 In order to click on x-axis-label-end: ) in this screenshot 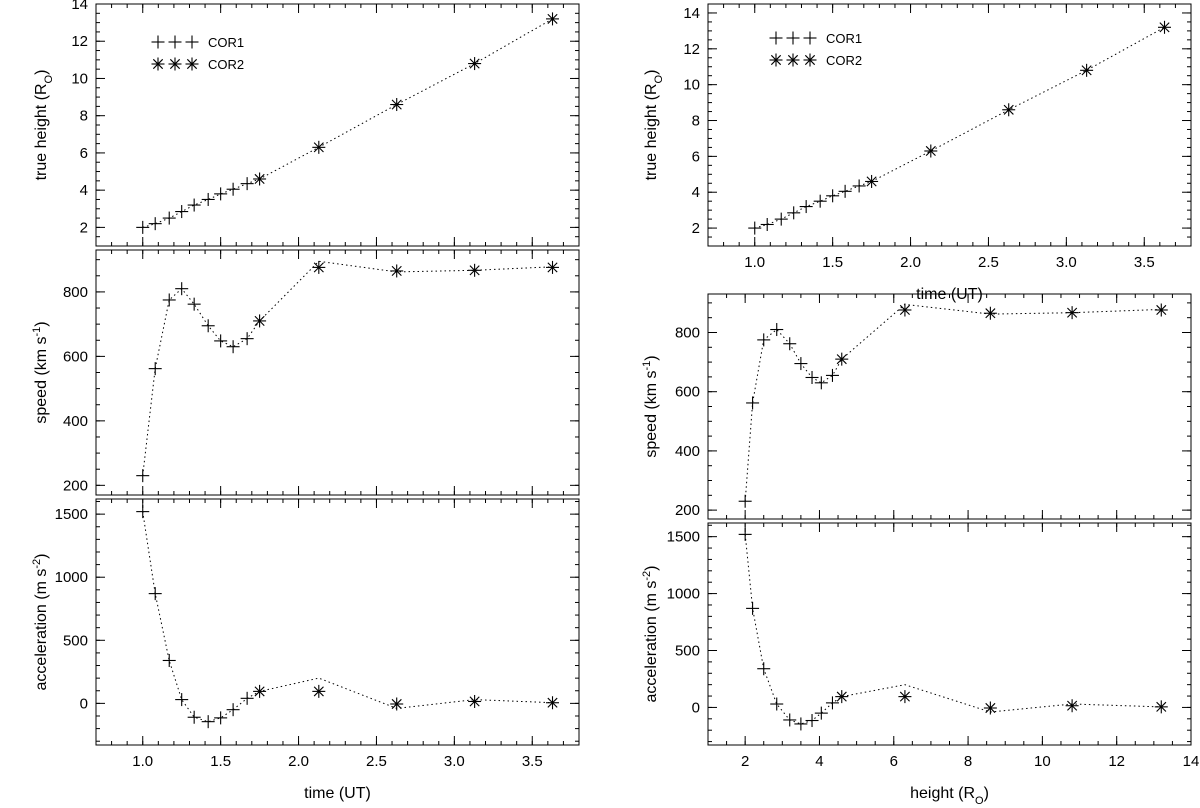, I will do `click(986, 793)`.